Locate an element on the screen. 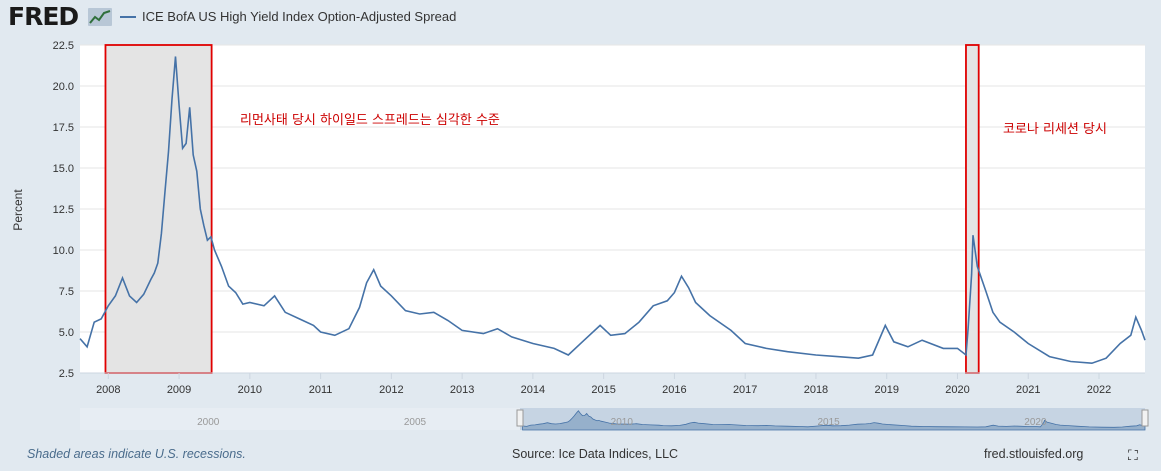 This screenshot has width=1161, height=471. x-tick-label: 2022 is located at coordinates (1099, 390).